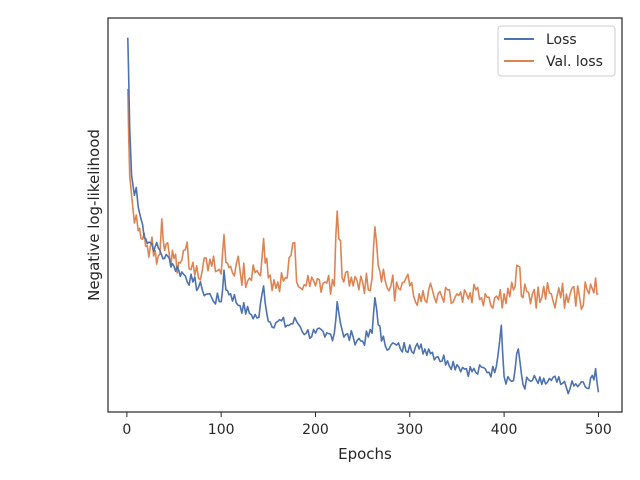 Image resolution: width=640 pixels, height=480 pixels. Describe the element at coordinates (94, 215) in the screenshot. I see `y-axis-label: Negative log-likelihood` at that location.